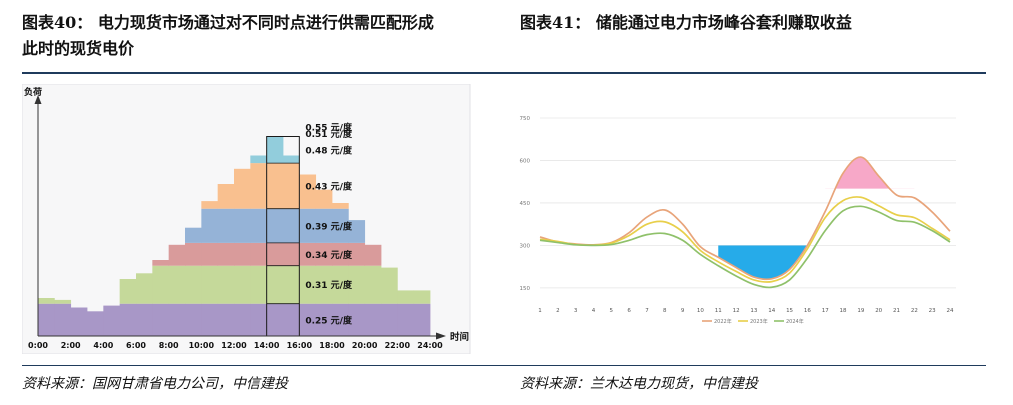  What do you see at coordinates (78, 48) in the screenshot?
I see `figure-40-title-line2: 此时的现货电价` at bounding box center [78, 48].